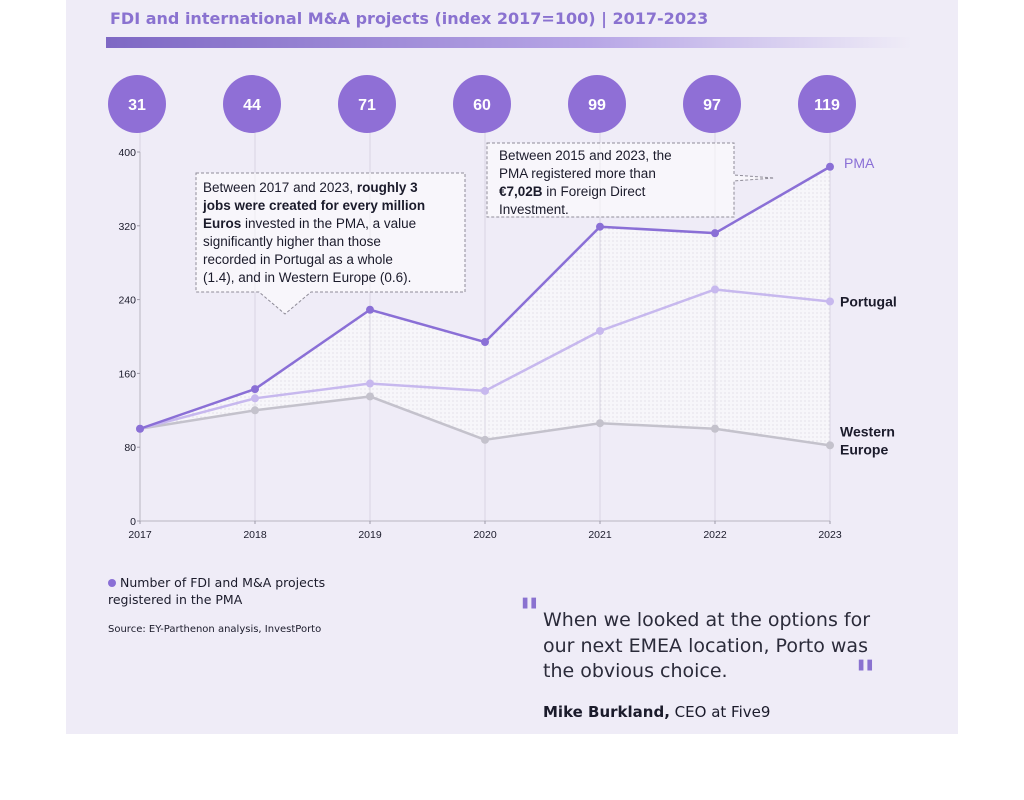 The image size is (1024, 800). I want to click on project-count-2017: 31, so click(137, 105).